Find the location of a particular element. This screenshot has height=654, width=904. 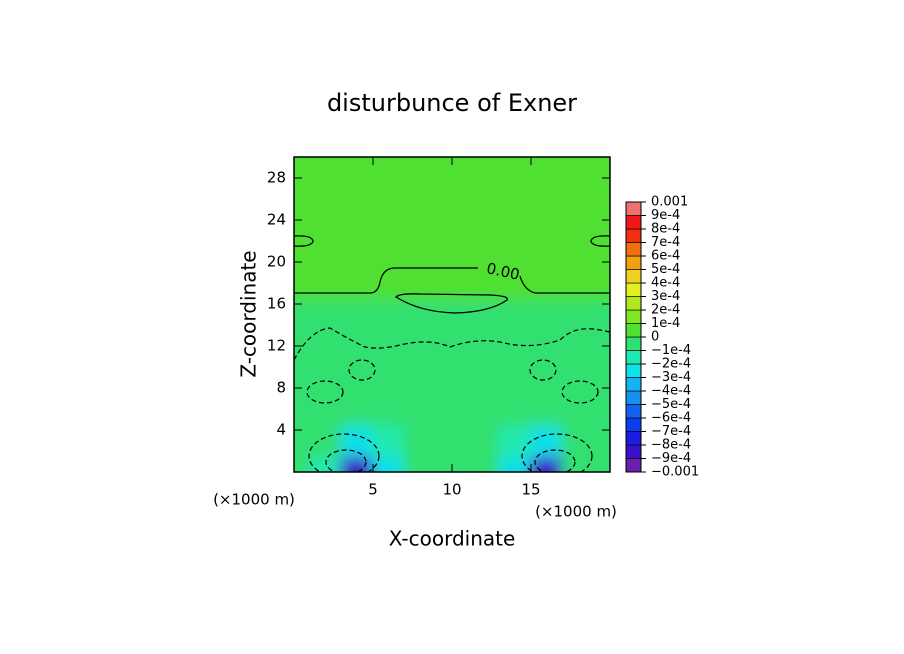

y-tick-label: 28 is located at coordinates (276, 178).